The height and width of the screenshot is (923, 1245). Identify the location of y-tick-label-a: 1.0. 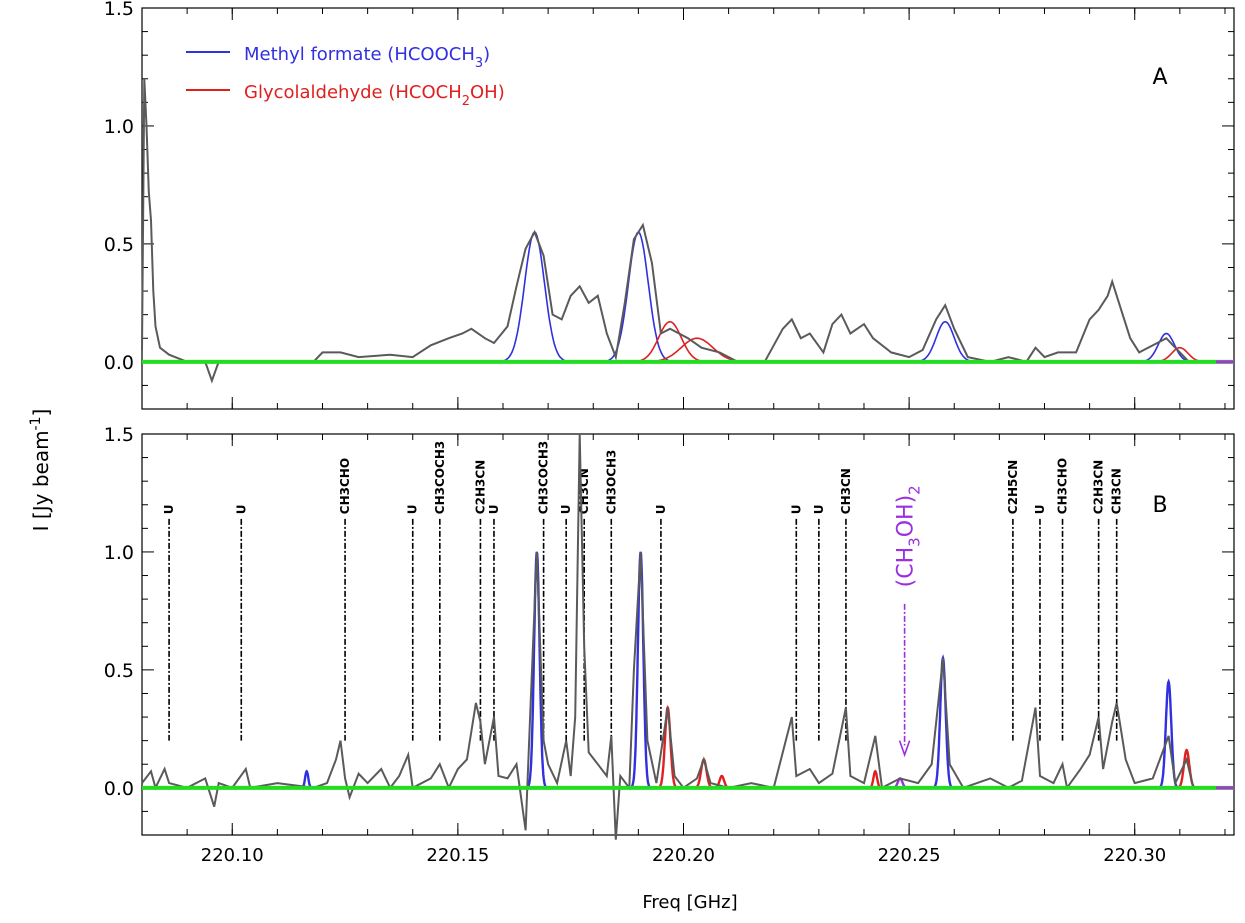
(119, 127).